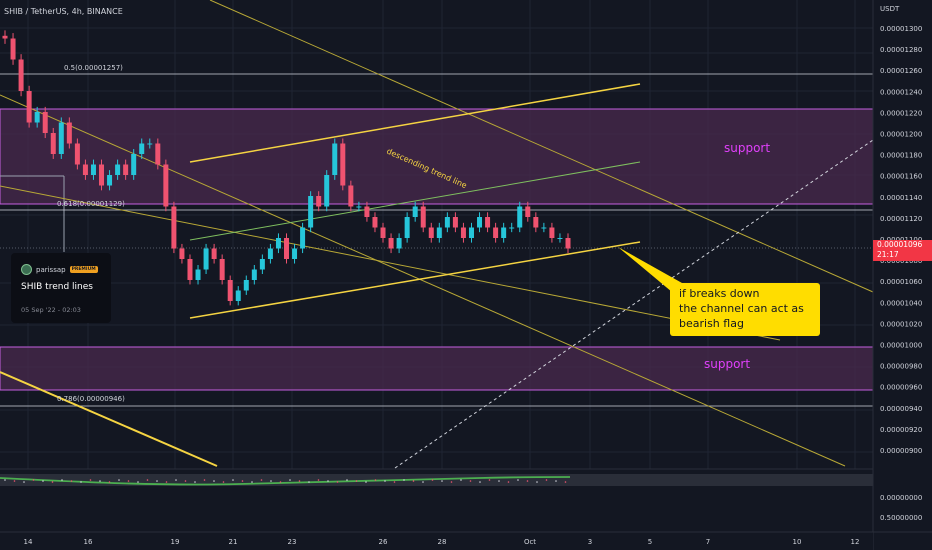  What do you see at coordinates (57, 287) in the screenshot?
I see `idea-title: SHIB trend lines` at bounding box center [57, 287].